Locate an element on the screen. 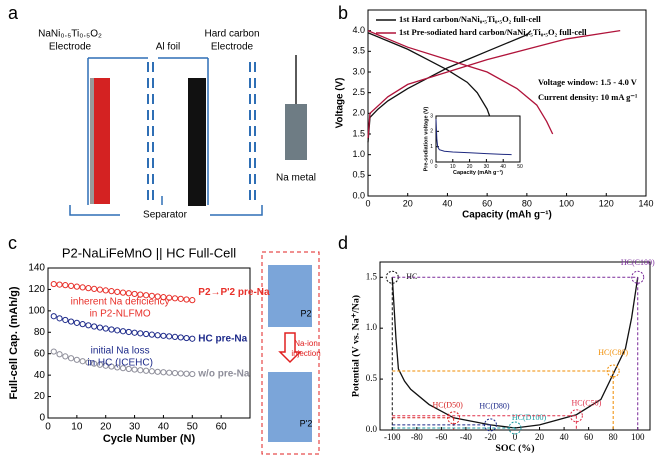  annotation: inherent Na deficiency is located at coordinates (120, 302).